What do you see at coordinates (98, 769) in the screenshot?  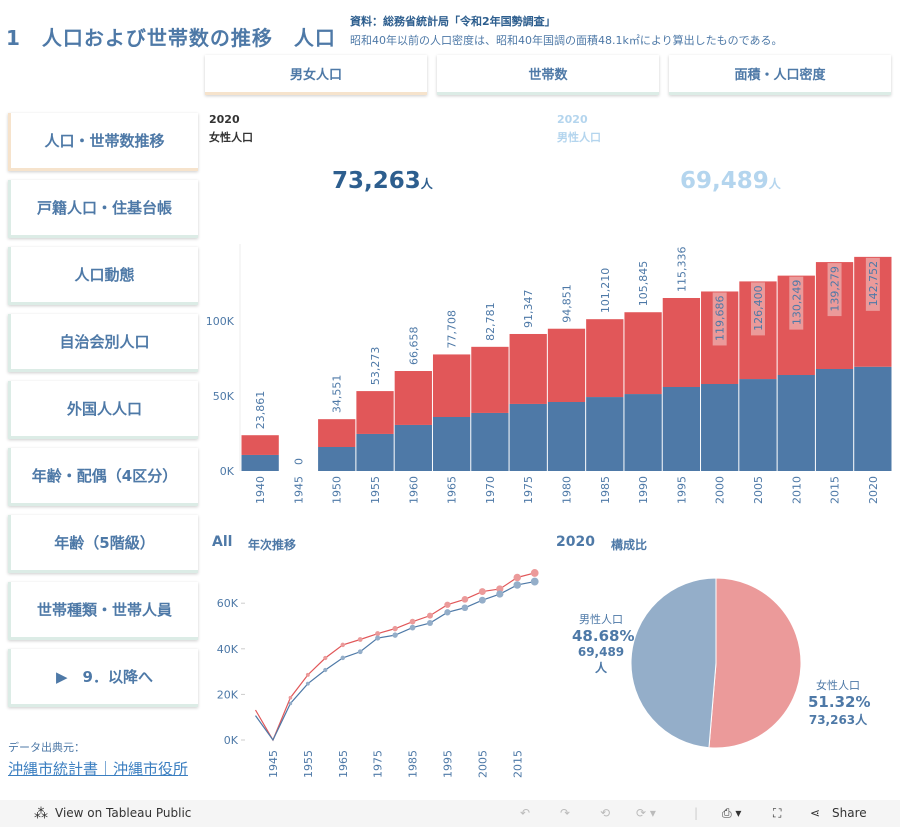 I see `credit-link: 沖縄市統計書｜沖縄市役所` at bounding box center [98, 769].